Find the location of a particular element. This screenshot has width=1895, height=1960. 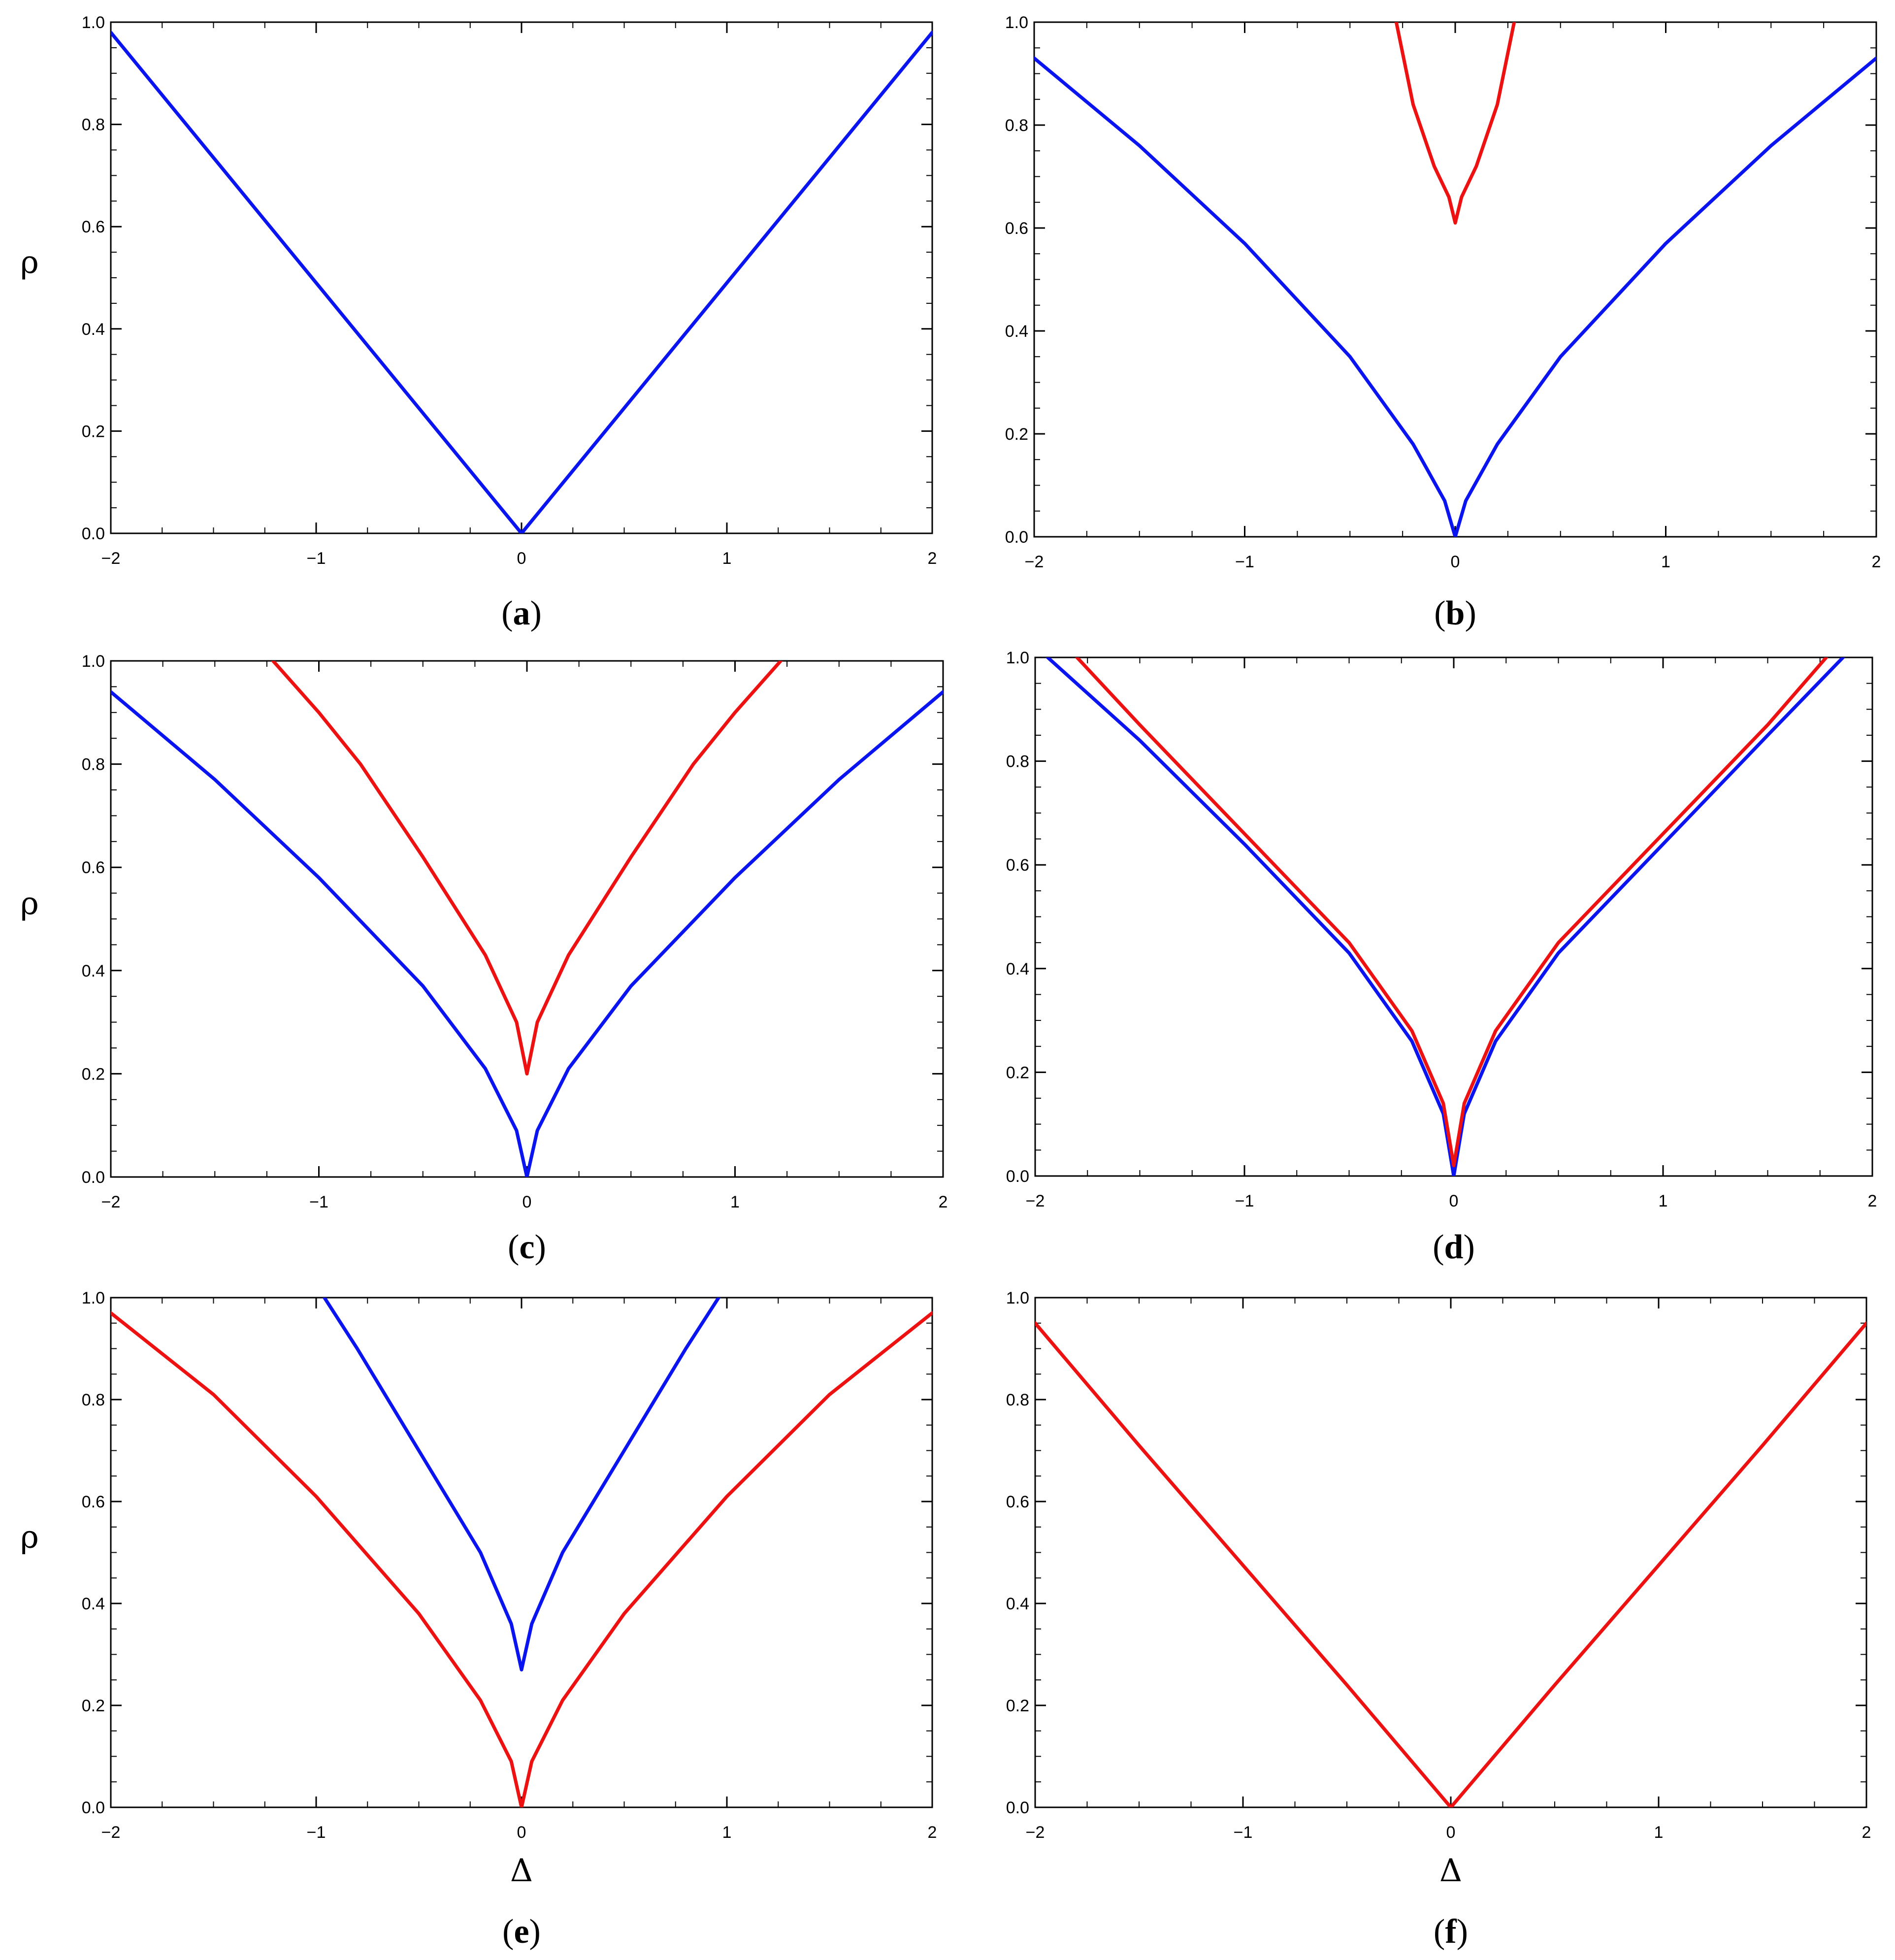

panel-b: −2 −1 0 1 2 0.0 0.2 0.4 0.6 0.8 1.0 (b) is located at coordinates (1443, 323).